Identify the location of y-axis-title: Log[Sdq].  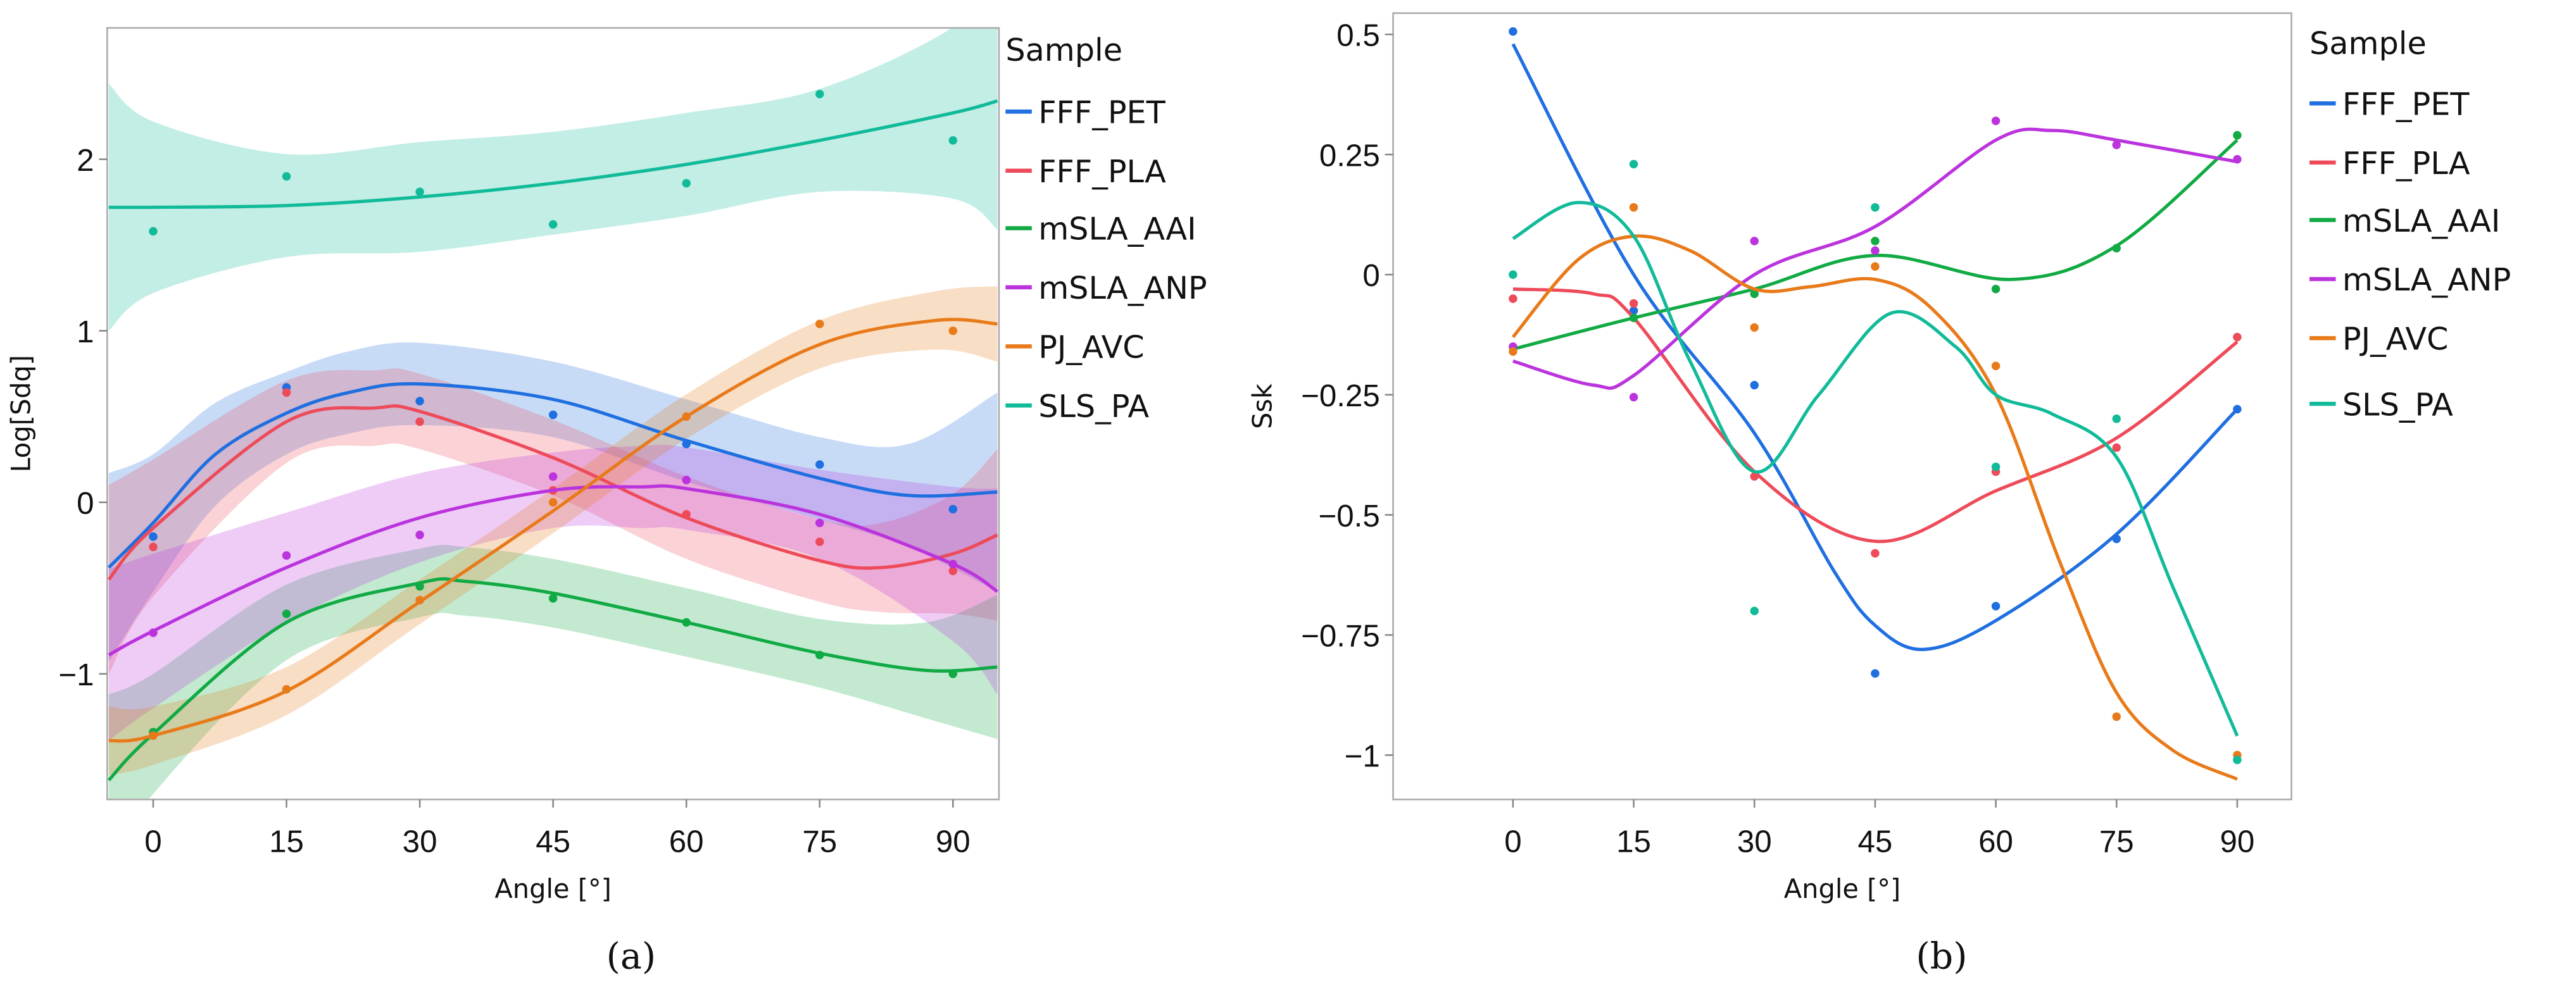
(20, 414).